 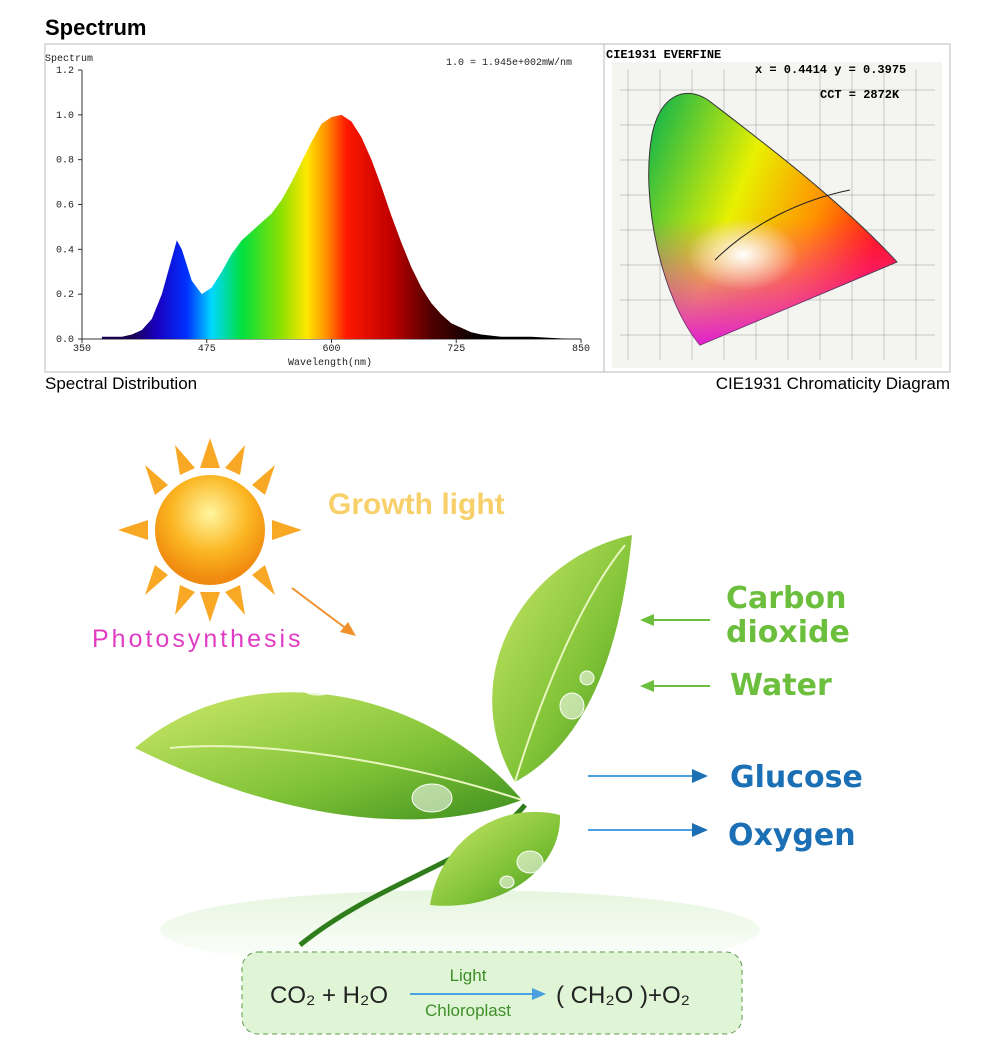 I want to click on input-label: Water, so click(x=781, y=685).